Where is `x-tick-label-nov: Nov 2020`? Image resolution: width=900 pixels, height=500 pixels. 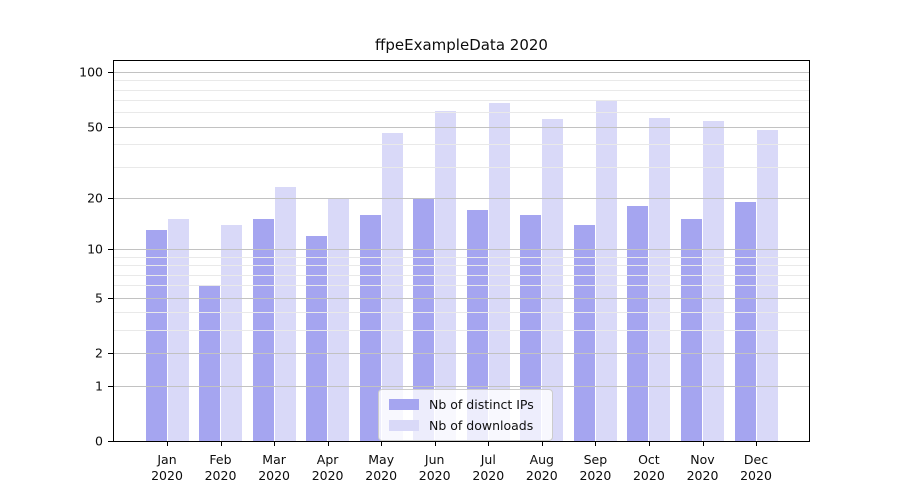
x-tick-label-nov: Nov 2020 is located at coordinates (702, 467).